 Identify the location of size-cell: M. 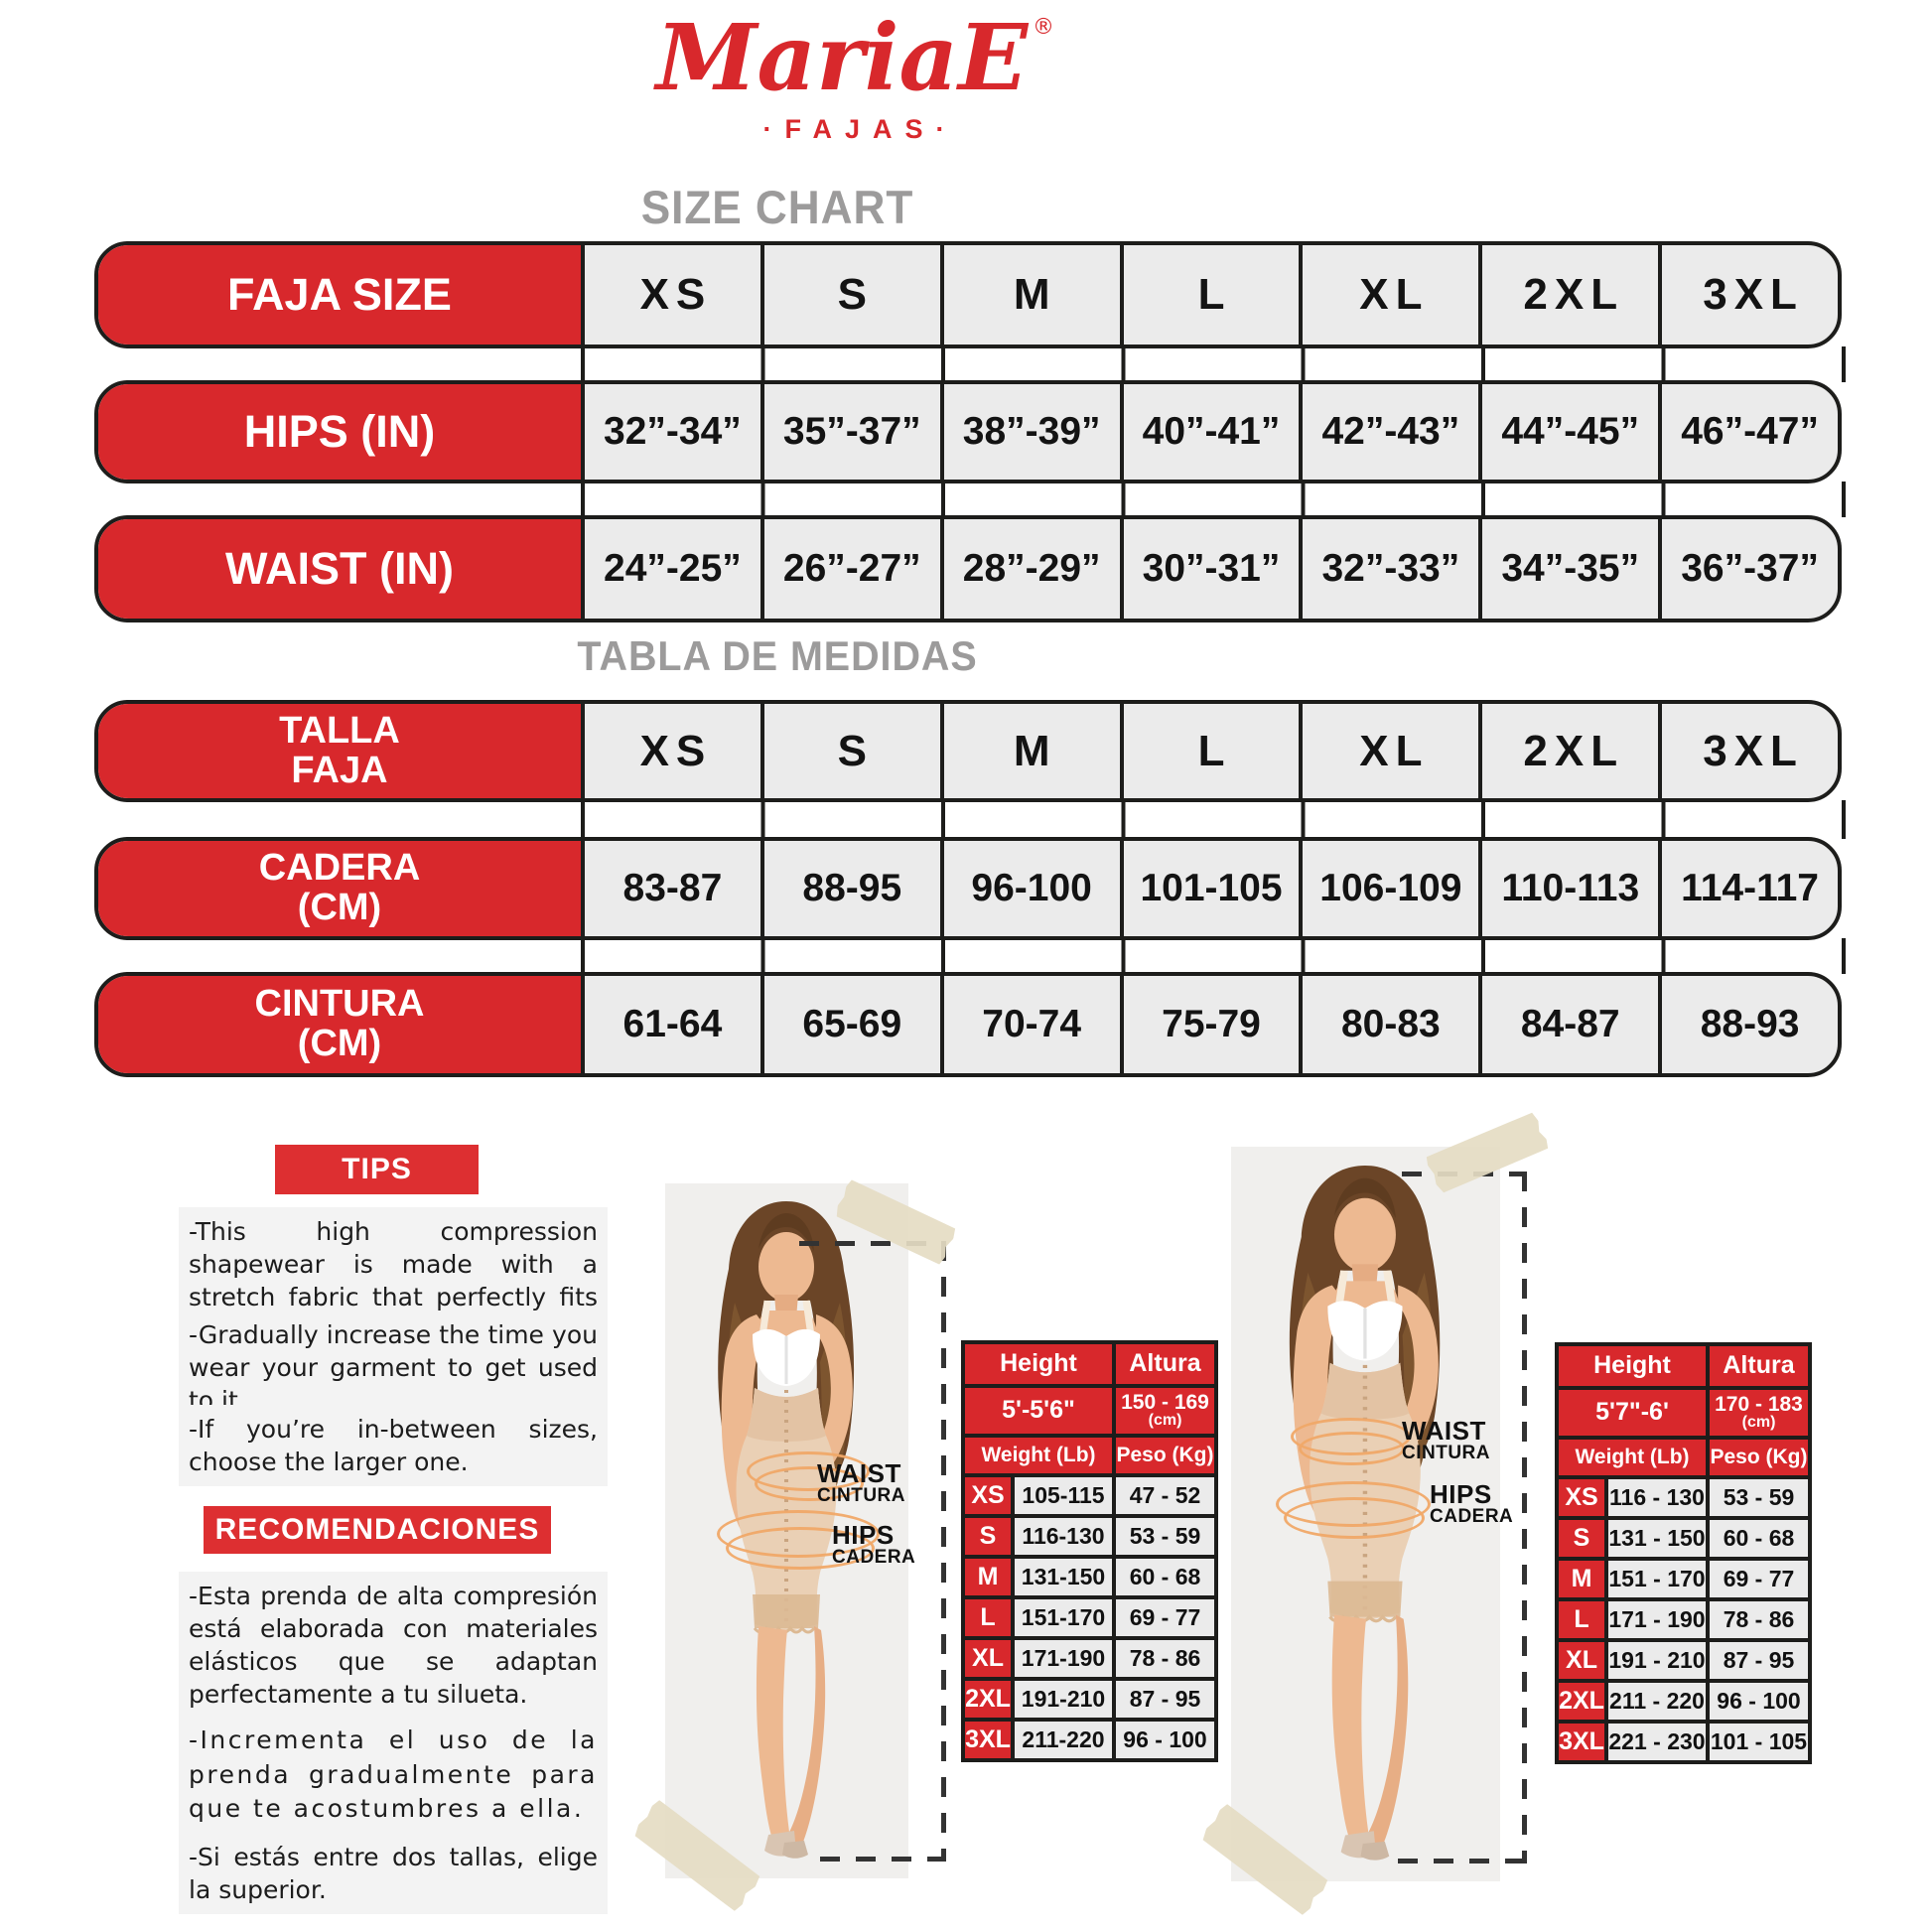
(1581, 1579).